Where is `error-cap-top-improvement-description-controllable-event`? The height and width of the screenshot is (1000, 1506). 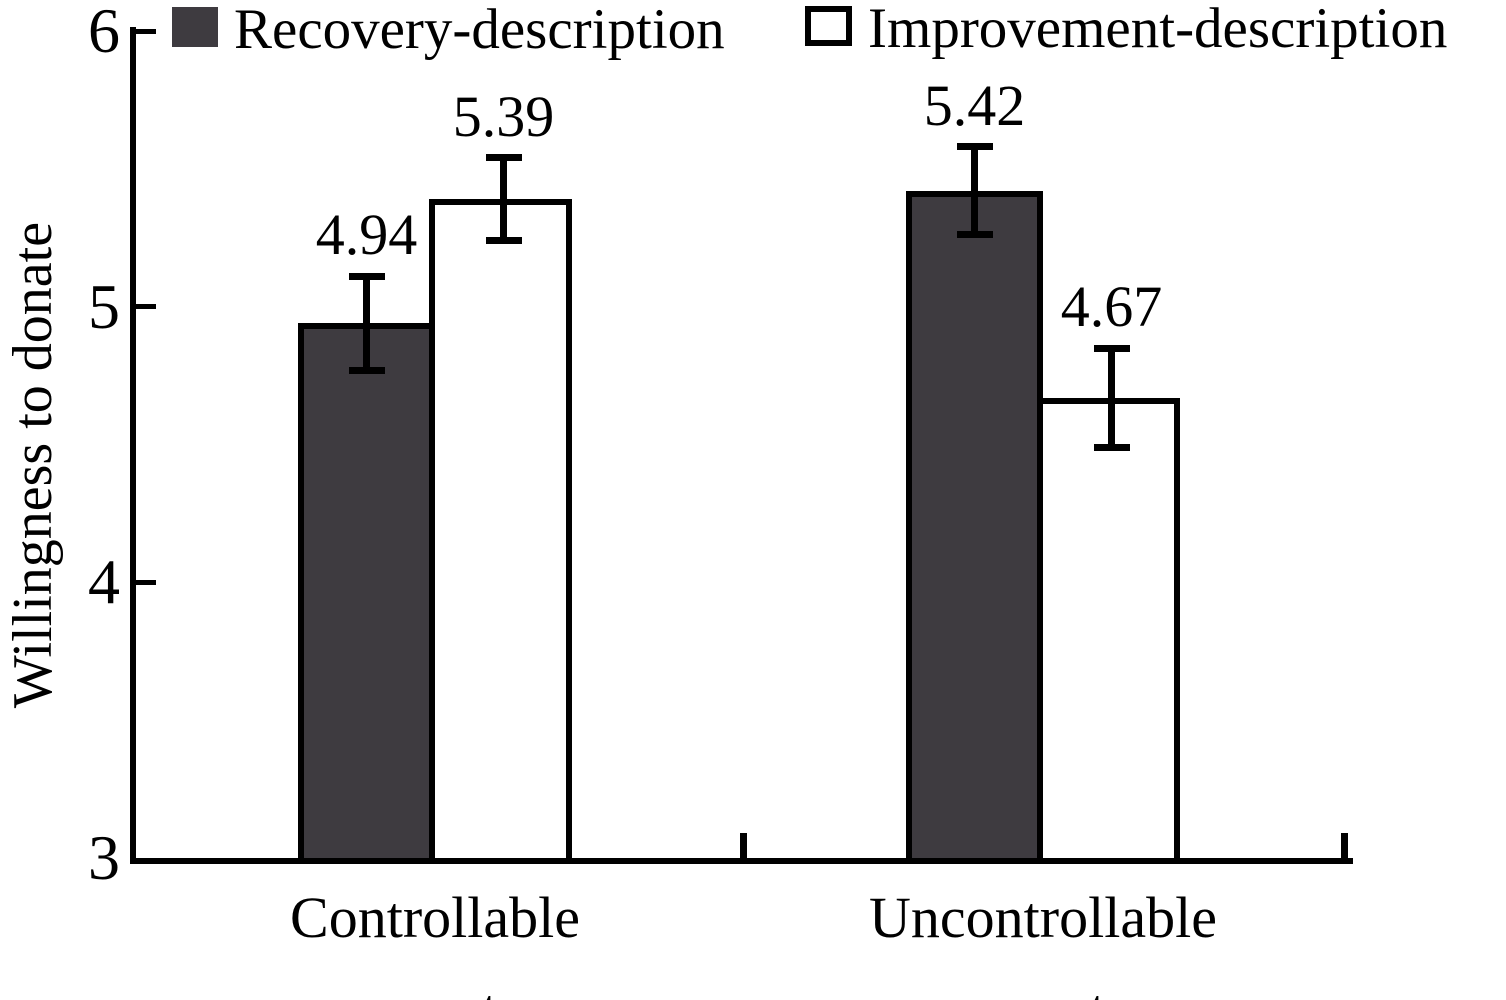
error-cap-top-improvement-description-controllable-event is located at coordinates (503, 158).